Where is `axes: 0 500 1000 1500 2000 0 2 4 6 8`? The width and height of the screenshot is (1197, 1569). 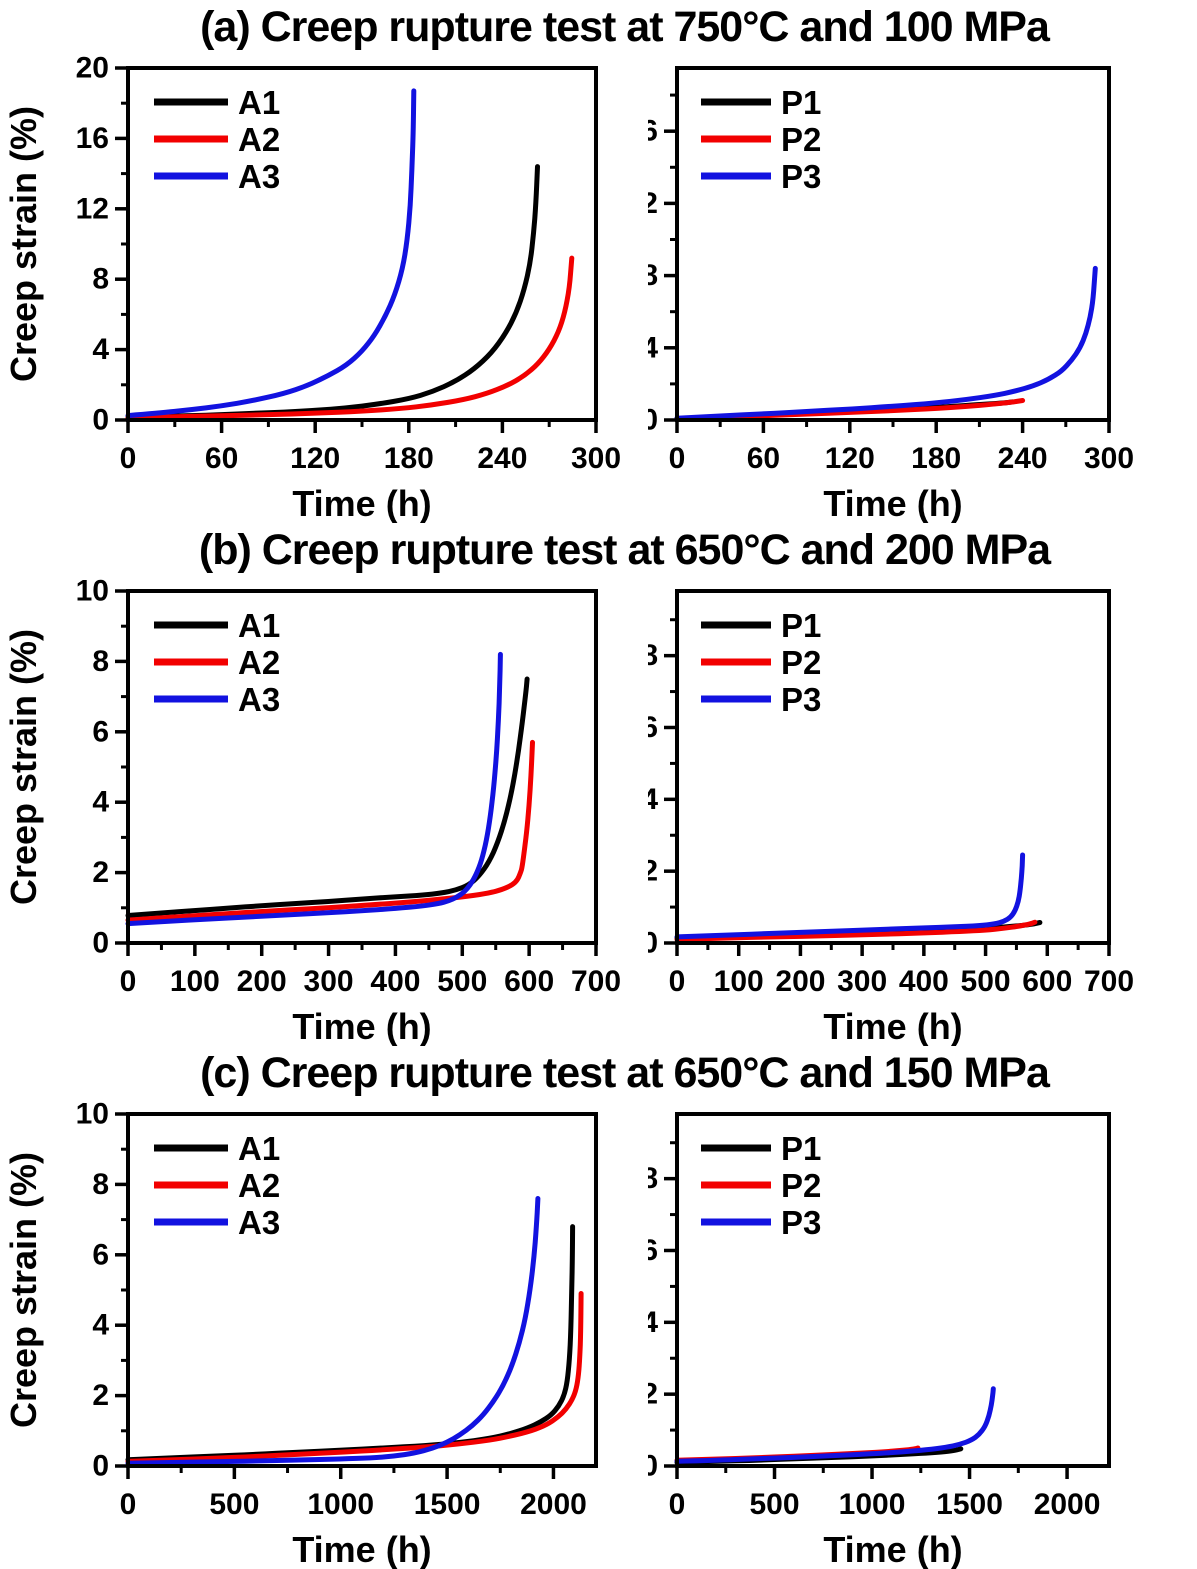 axes: 0 500 1000 1500 2000 0 2 4 6 8 is located at coordinates (874, 1331).